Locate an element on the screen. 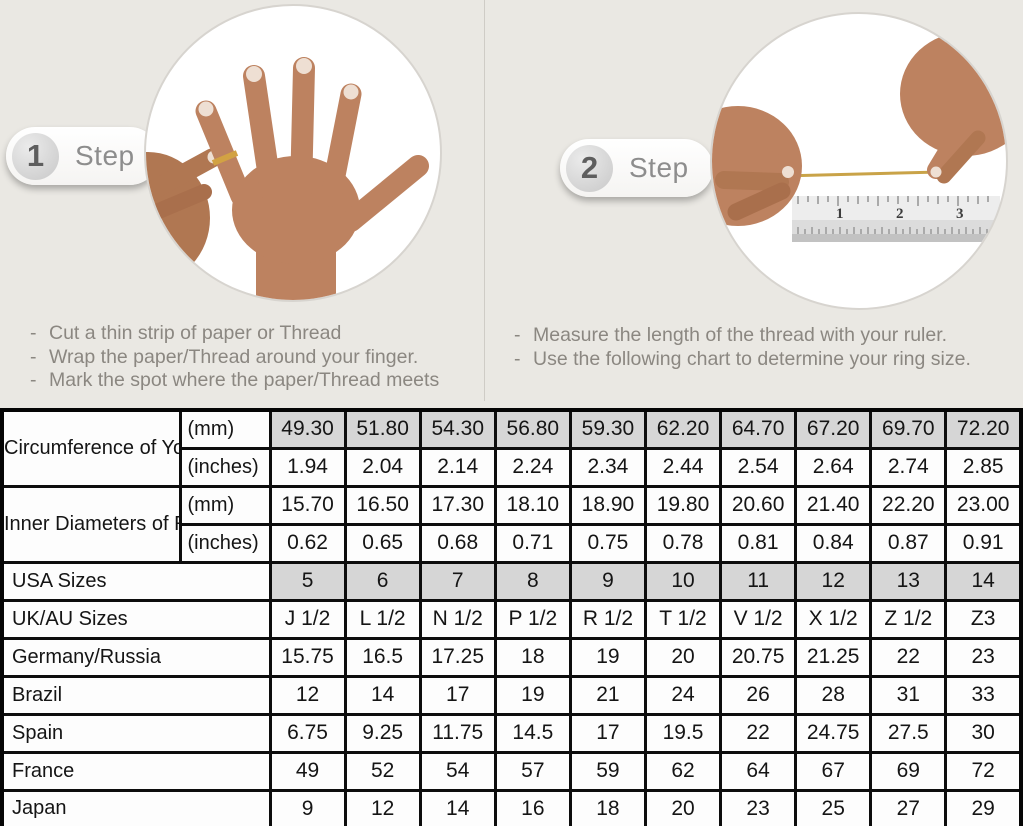 Image resolution: width=1023 pixels, height=826 pixels. table-cell: 54 is located at coordinates (457, 771).